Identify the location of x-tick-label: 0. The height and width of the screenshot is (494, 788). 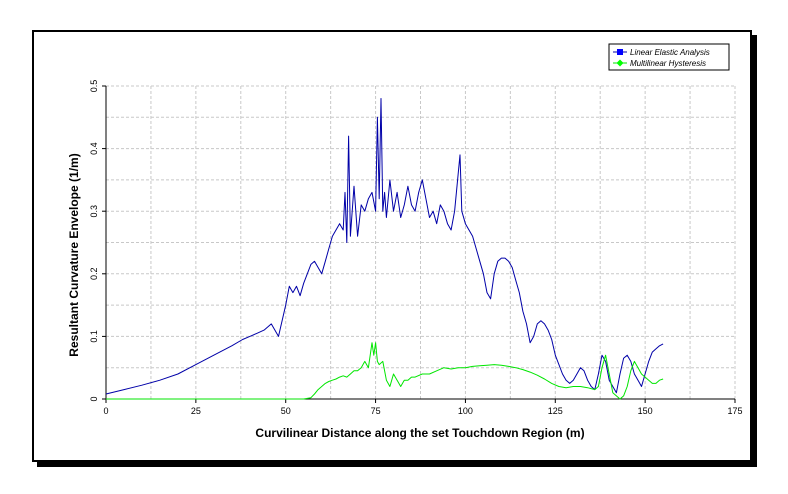
(105, 411).